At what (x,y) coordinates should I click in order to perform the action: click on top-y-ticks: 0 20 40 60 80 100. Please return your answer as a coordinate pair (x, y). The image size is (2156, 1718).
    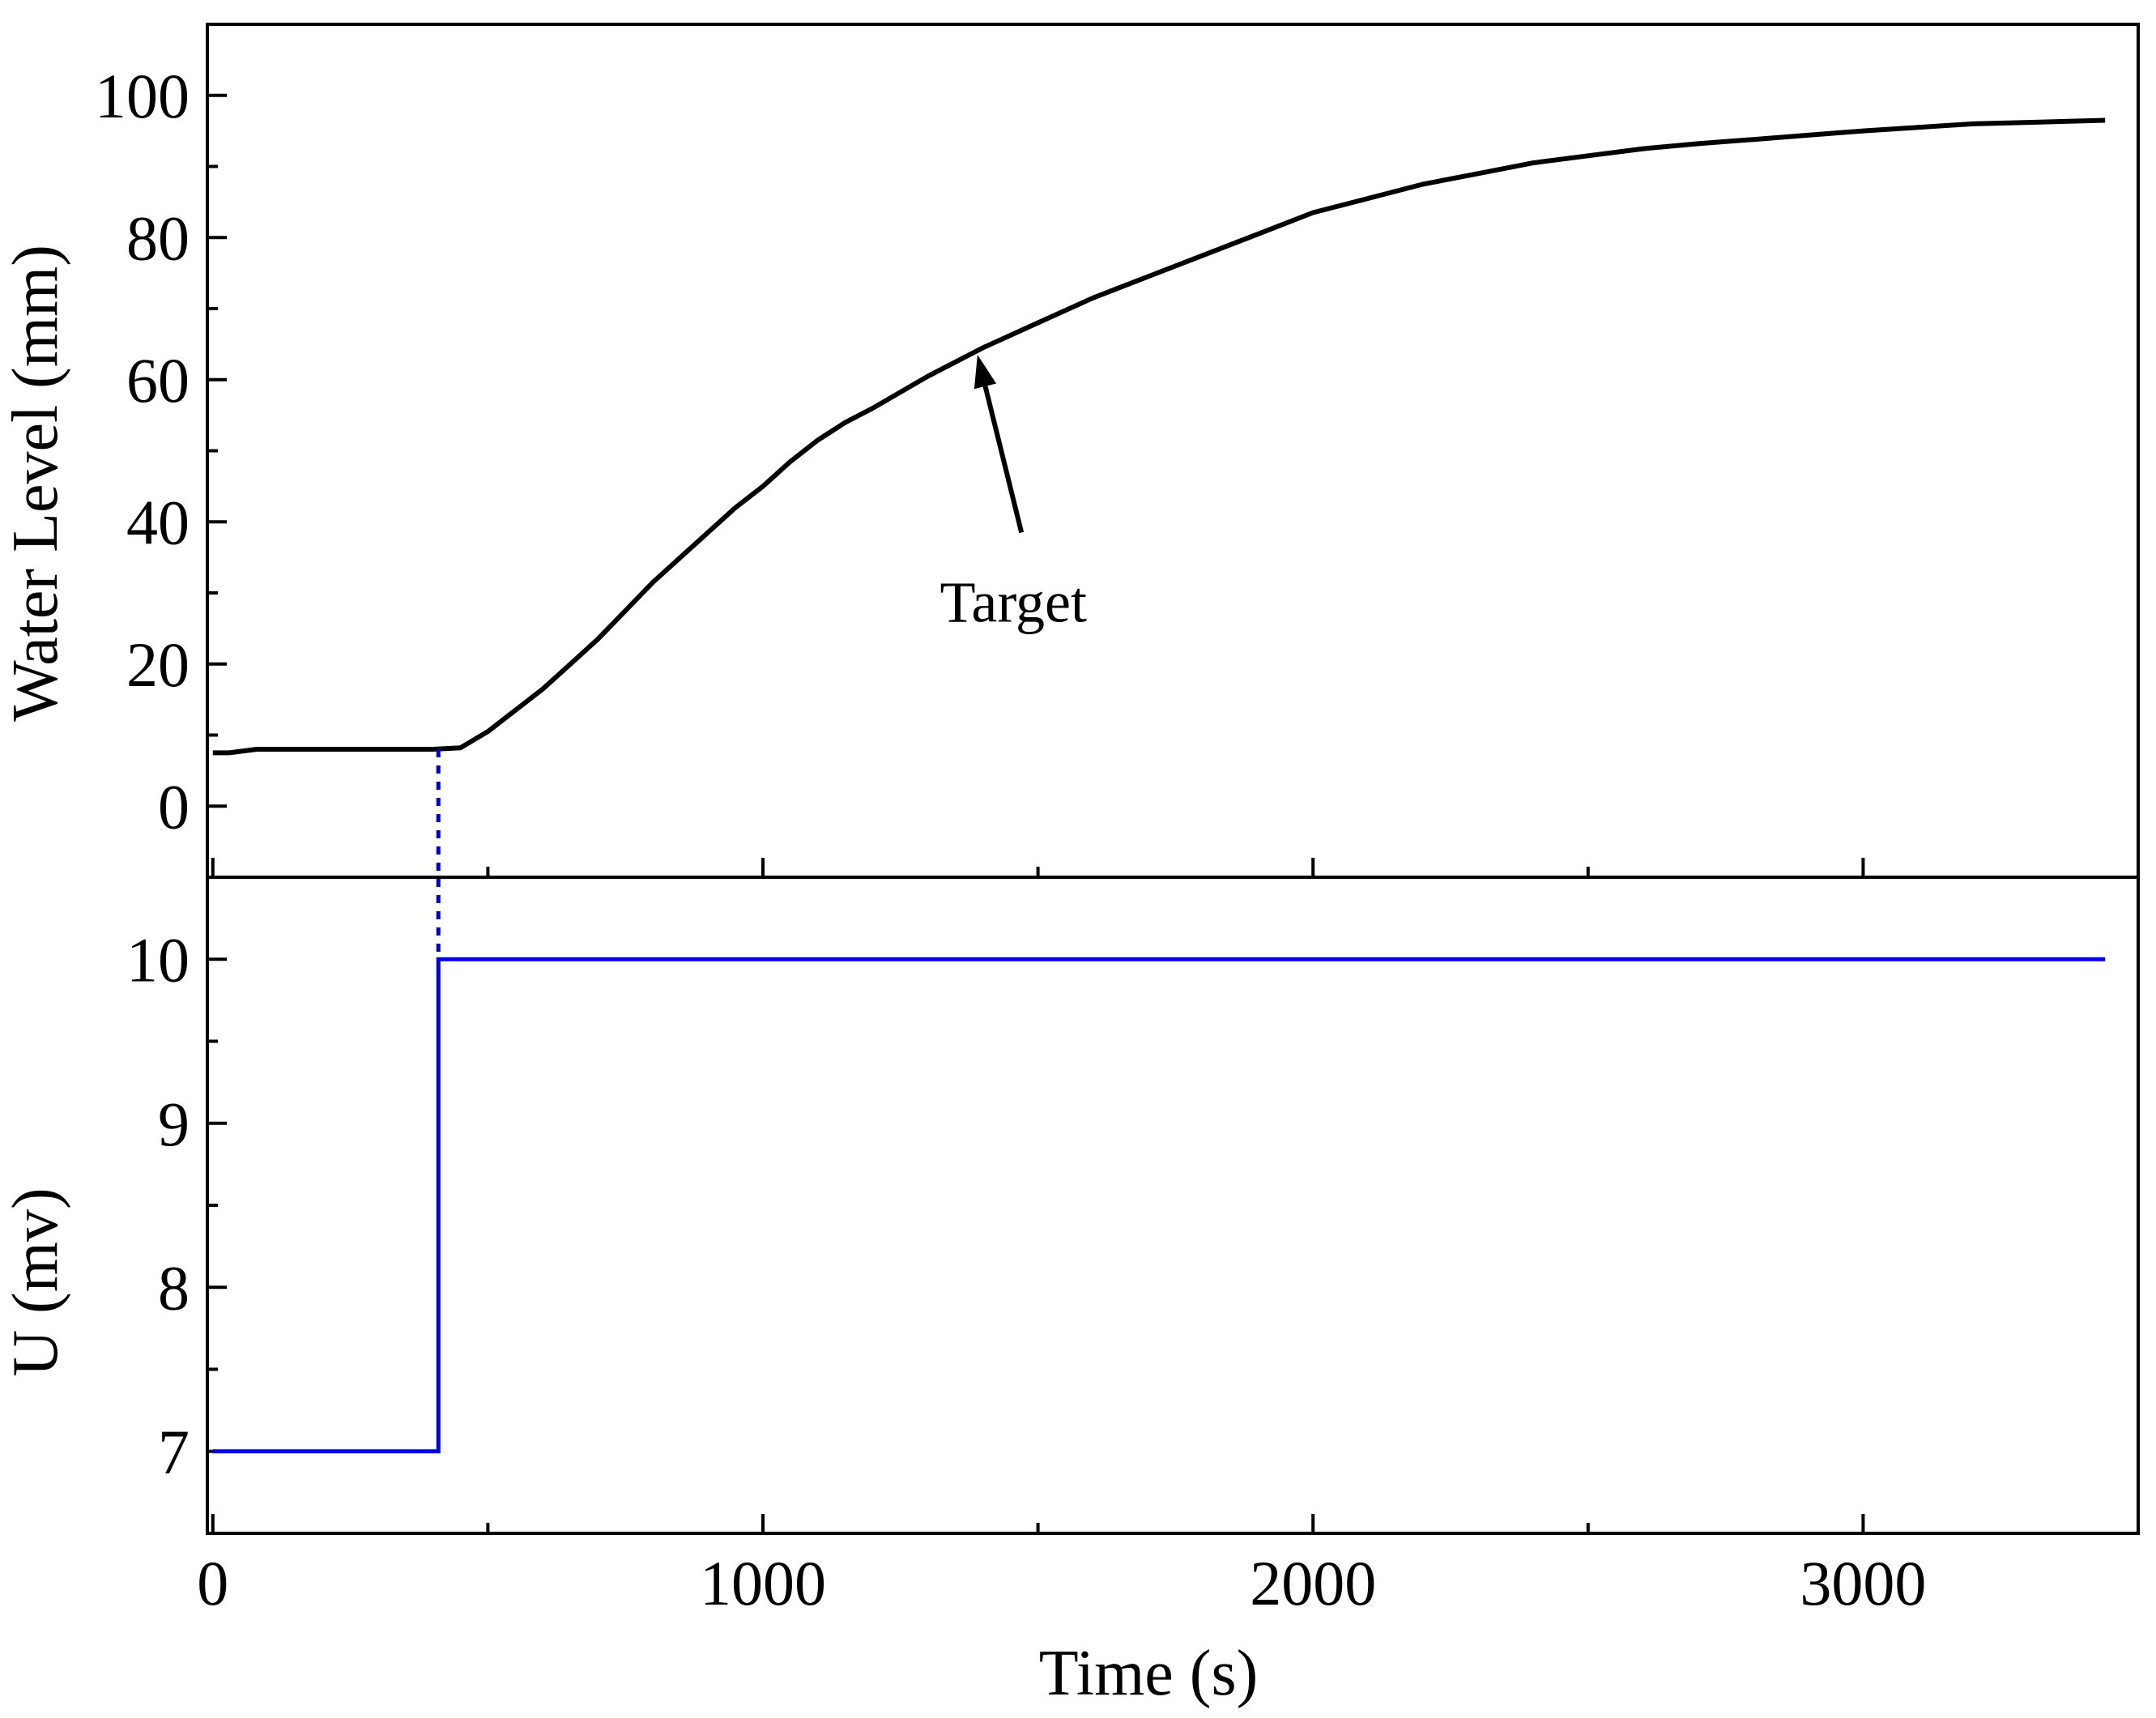
    Looking at the image, I should click on (161, 451).